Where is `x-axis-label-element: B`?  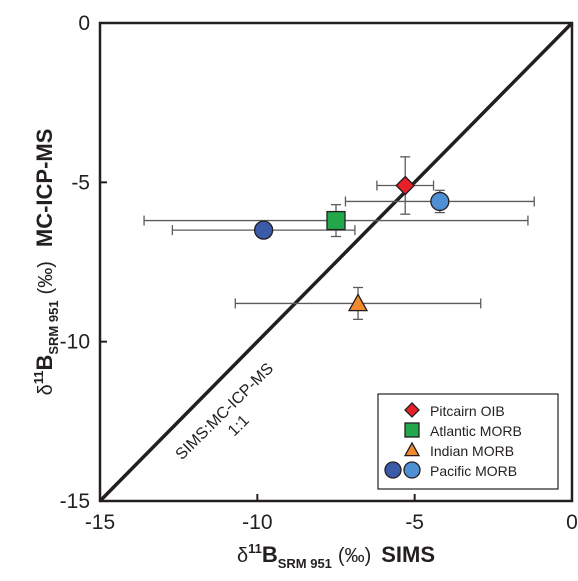
x-axis-label-element: B is located at coordinates (270, 554).